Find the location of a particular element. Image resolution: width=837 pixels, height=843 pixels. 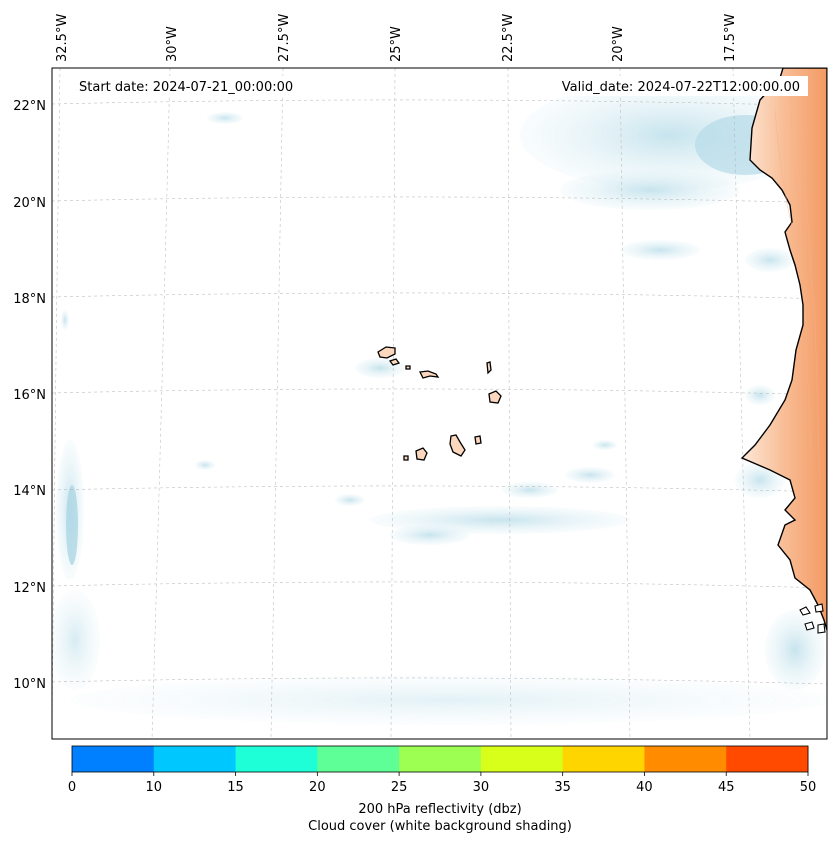

start-date-box is located at coordinates (192, 86).